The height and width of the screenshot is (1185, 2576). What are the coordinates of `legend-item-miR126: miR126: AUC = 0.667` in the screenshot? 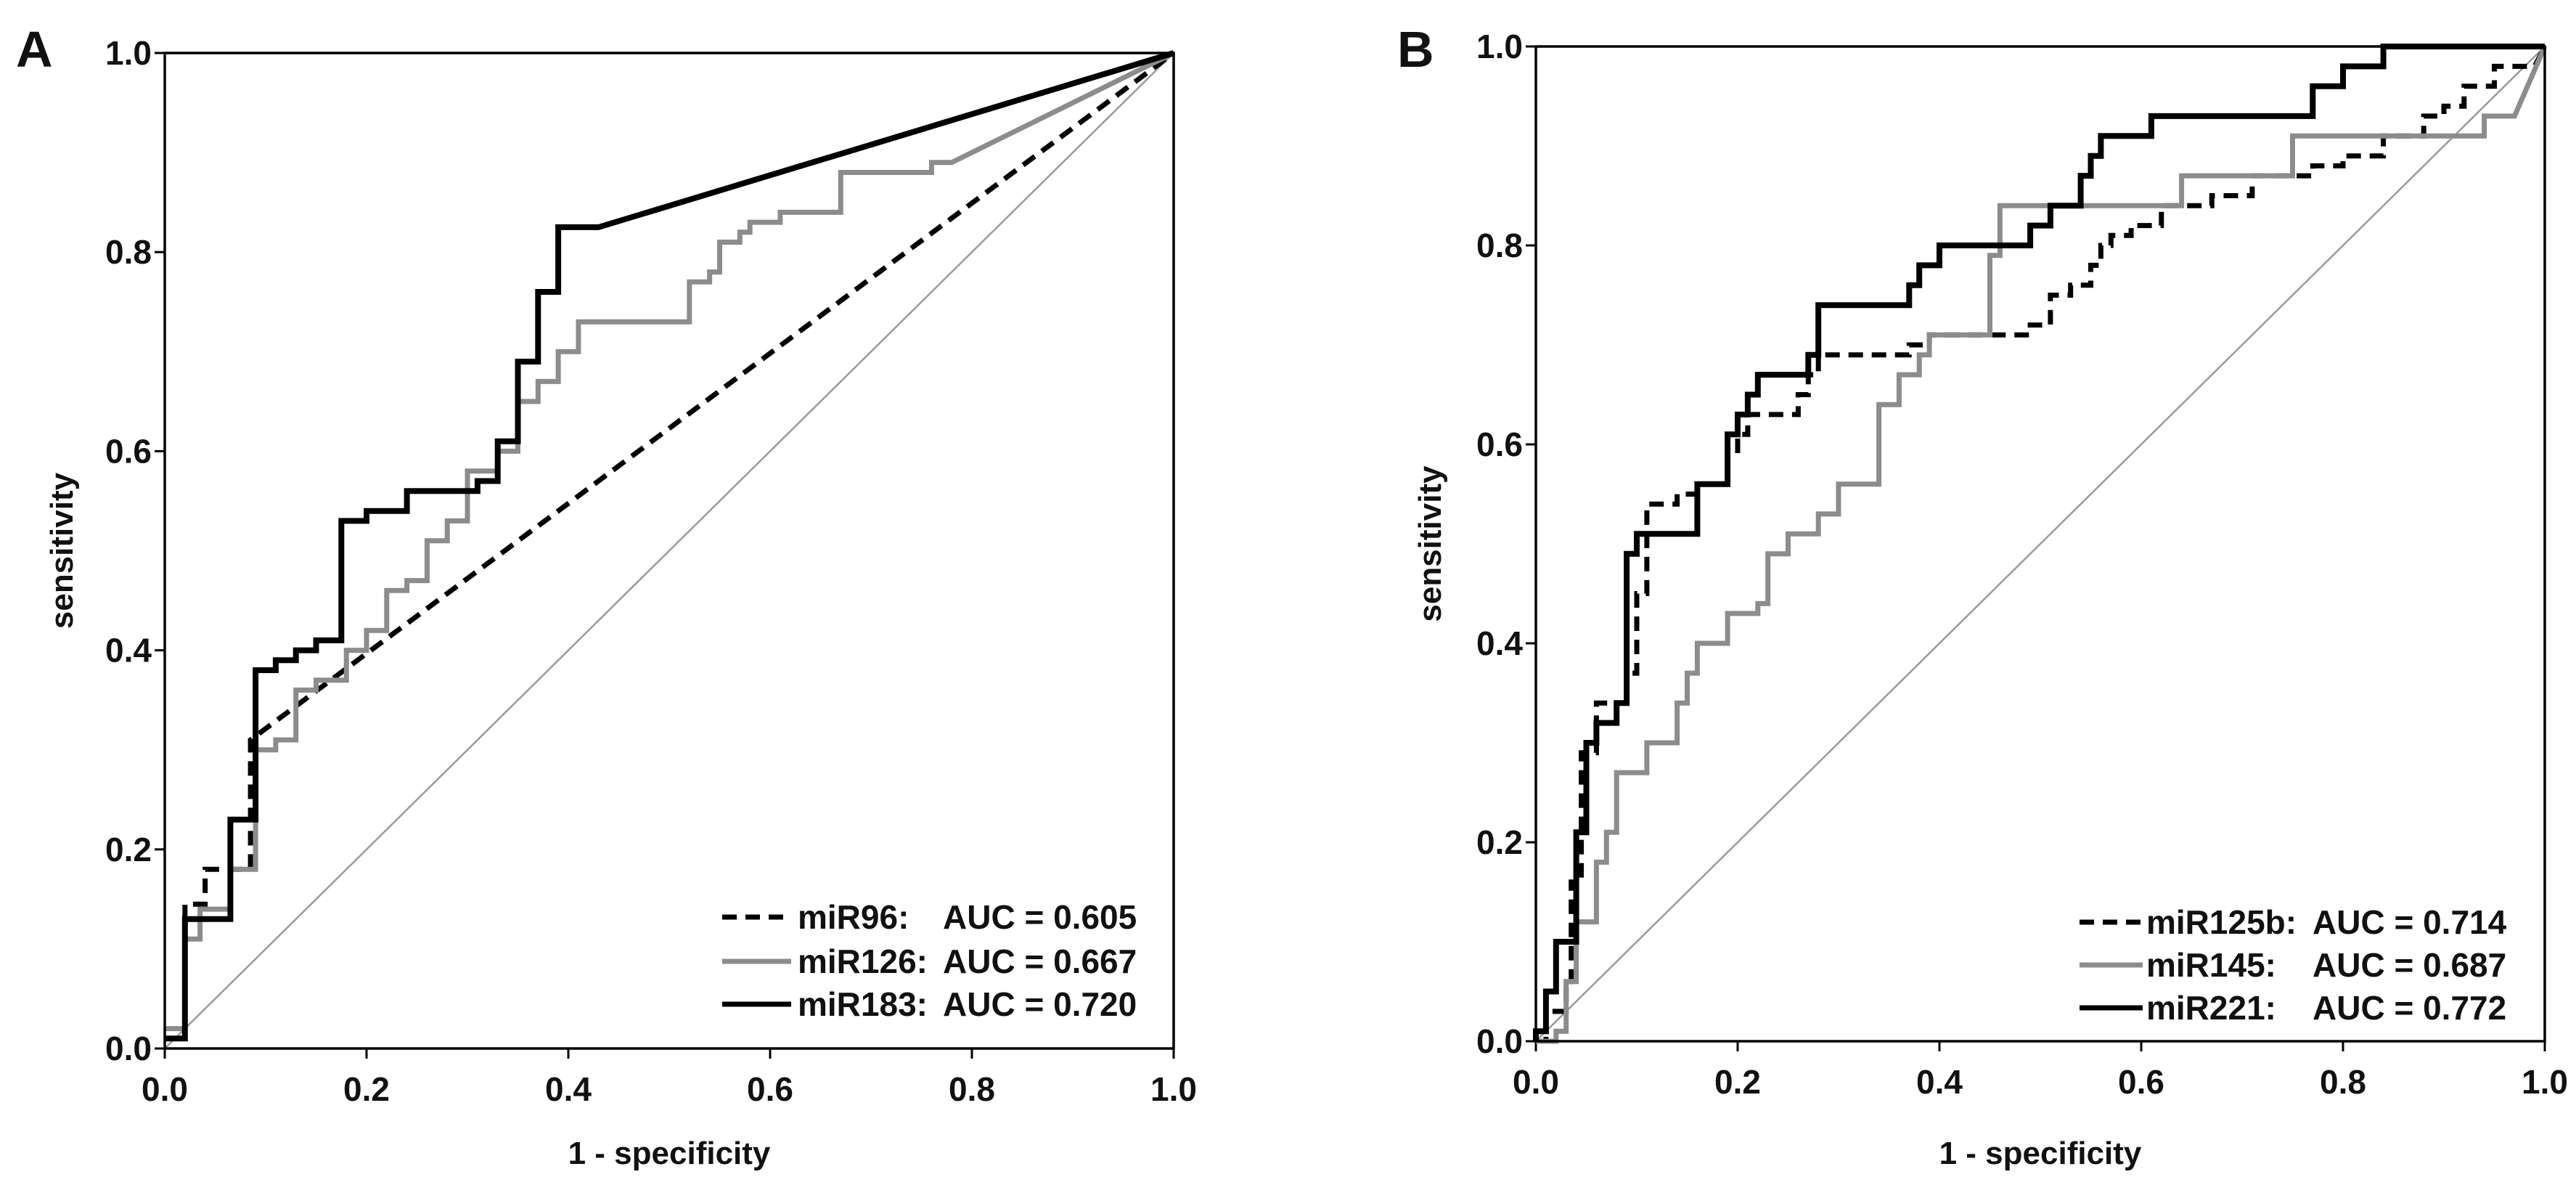 It's located at (929, 961).